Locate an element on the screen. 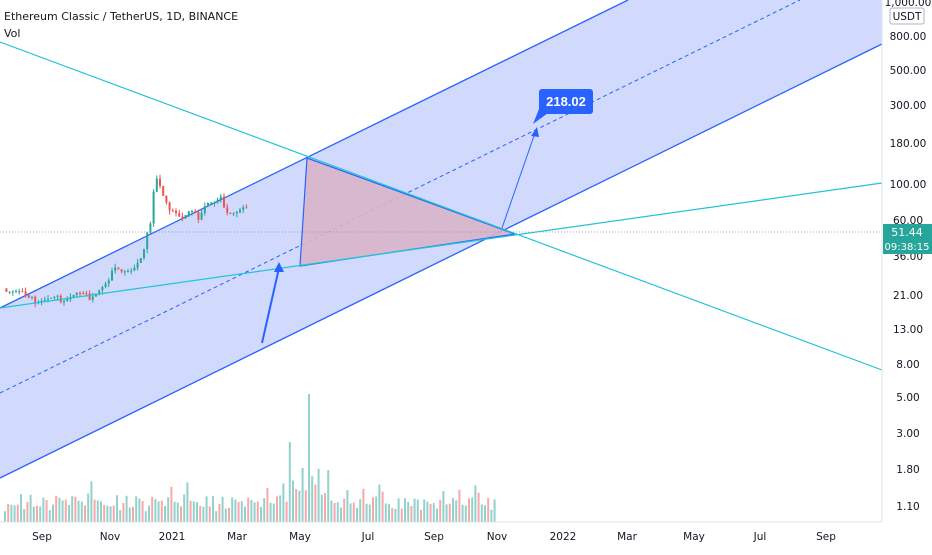 This screenshot has width=932, height=555. volume-indicator-label: Vol is located at coordinates (12, 33).